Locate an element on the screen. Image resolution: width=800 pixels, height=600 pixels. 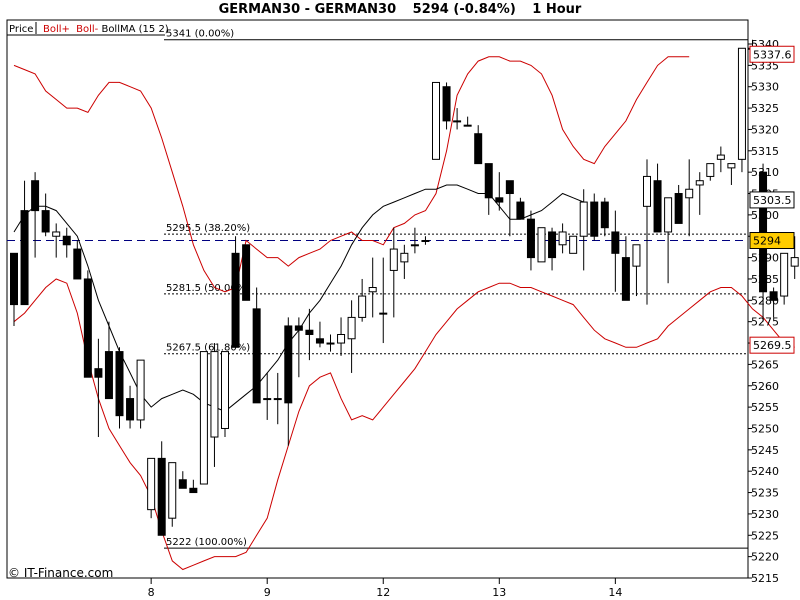
y-tick-label: 5225 is located at coordinates (765, 535).